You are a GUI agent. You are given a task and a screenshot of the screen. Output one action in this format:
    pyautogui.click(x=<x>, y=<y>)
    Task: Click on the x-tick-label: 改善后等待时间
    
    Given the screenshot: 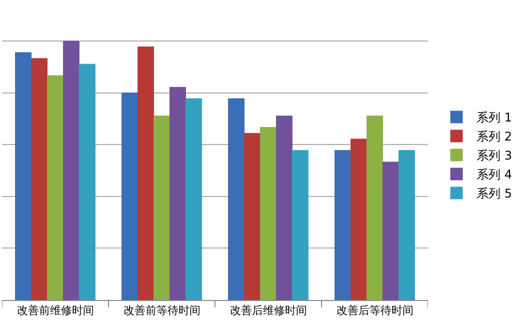 What is the action you would take?
    pyautogui.click(x=375, y=311)
    